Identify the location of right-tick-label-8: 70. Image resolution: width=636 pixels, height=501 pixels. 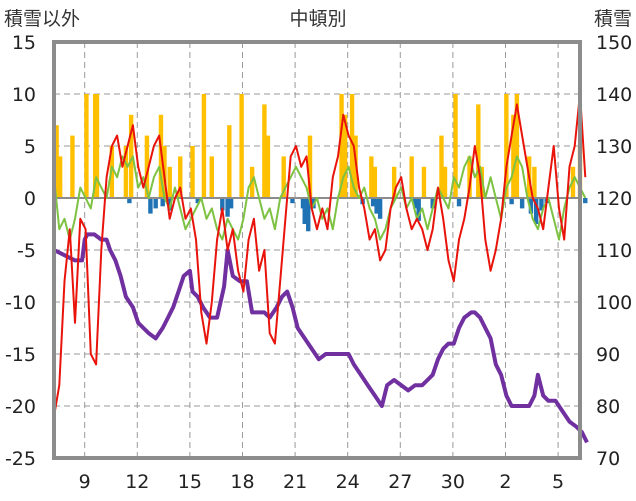
(608, 459).